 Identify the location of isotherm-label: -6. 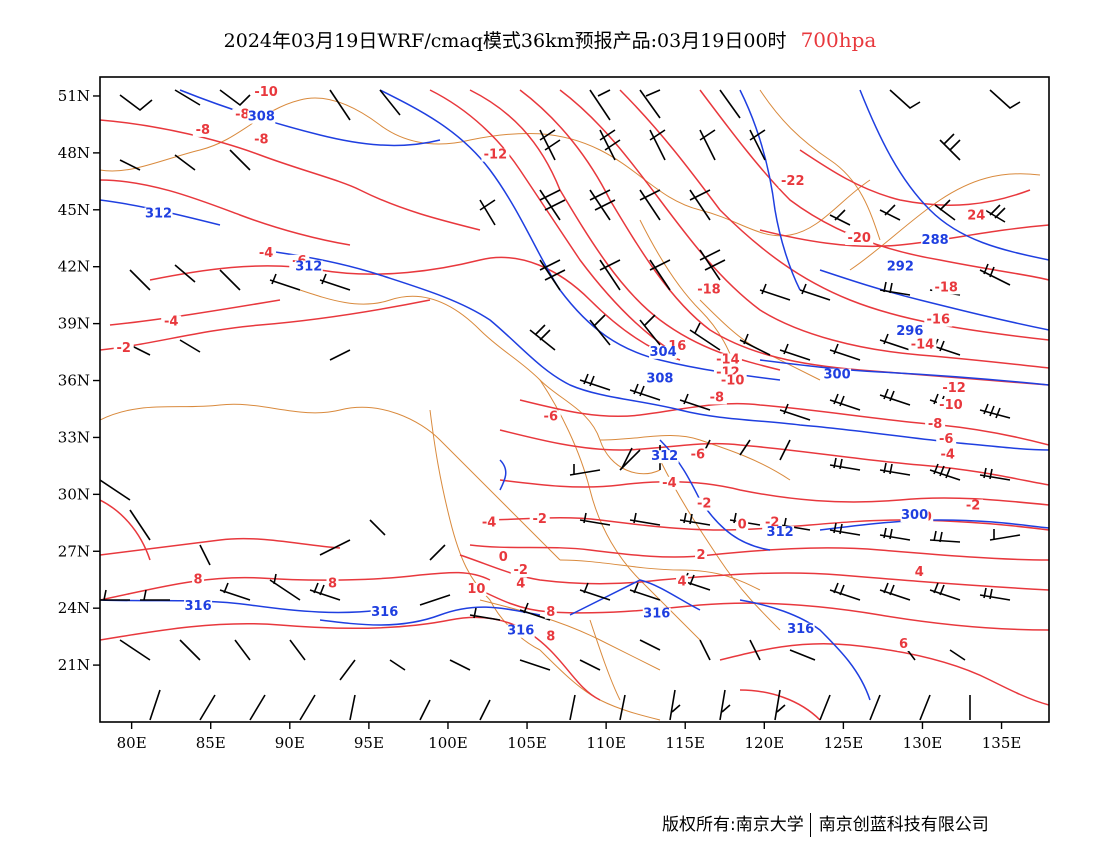
(551, 416).